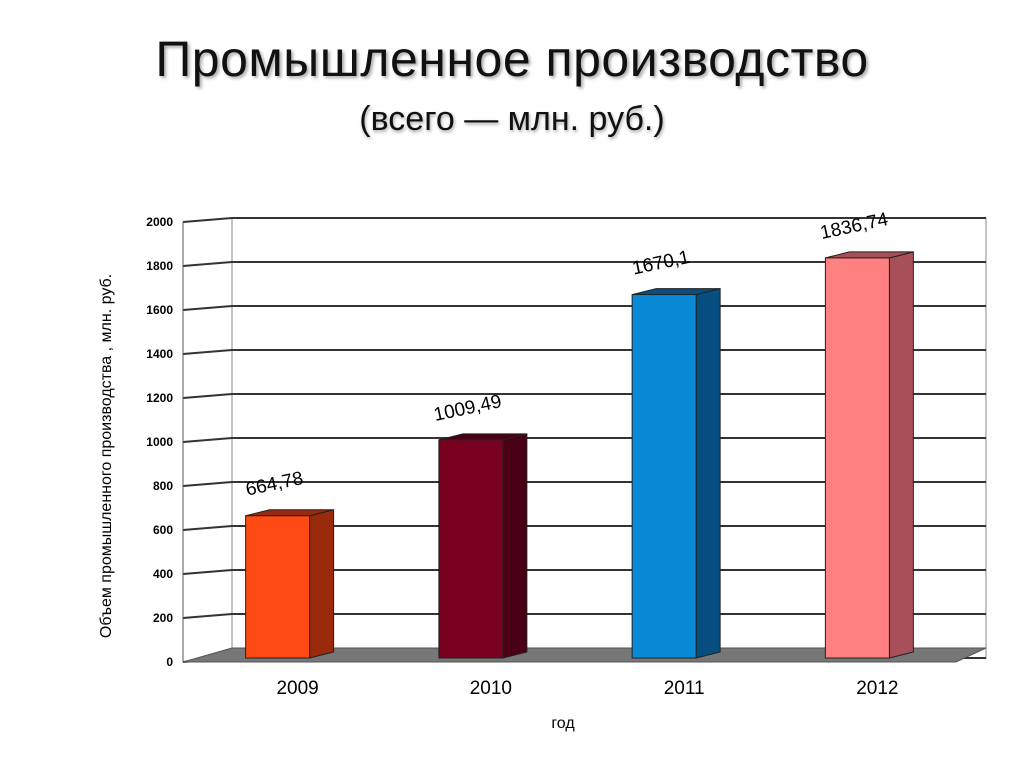 The height and width of the screenshot is (768, 1024). Describe the element at coordinates (297, 688) in the screenshot. I see `x-tick-label: 2009` at that location.